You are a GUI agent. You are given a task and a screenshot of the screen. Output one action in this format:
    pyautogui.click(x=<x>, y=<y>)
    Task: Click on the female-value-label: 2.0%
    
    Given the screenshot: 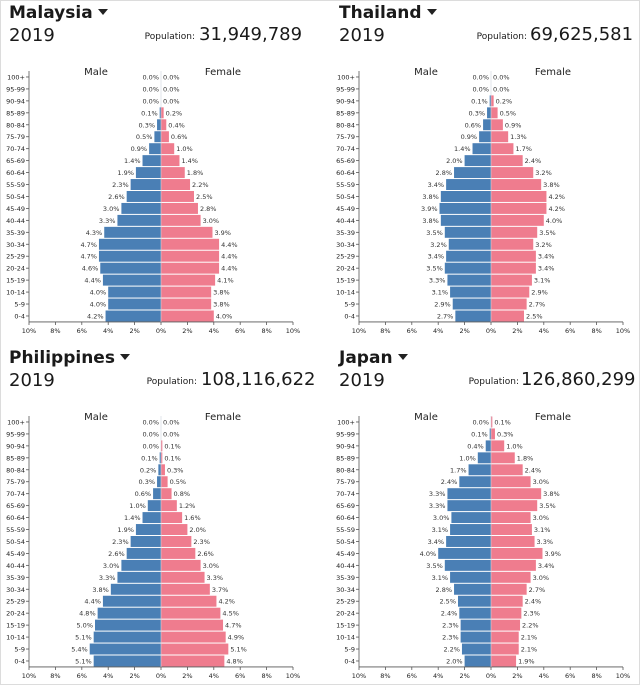 What is the action you would take?
    pyautogui.click(x=197, y=530)
    